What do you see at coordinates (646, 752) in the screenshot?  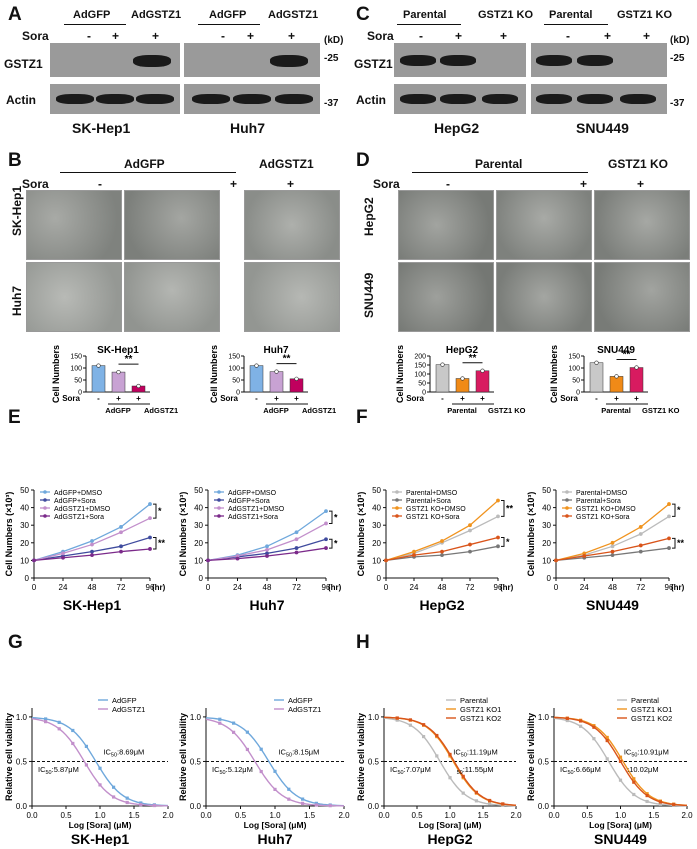 I see `ic50-label: IC50:10.91μM` at bounding box center [646, 752].